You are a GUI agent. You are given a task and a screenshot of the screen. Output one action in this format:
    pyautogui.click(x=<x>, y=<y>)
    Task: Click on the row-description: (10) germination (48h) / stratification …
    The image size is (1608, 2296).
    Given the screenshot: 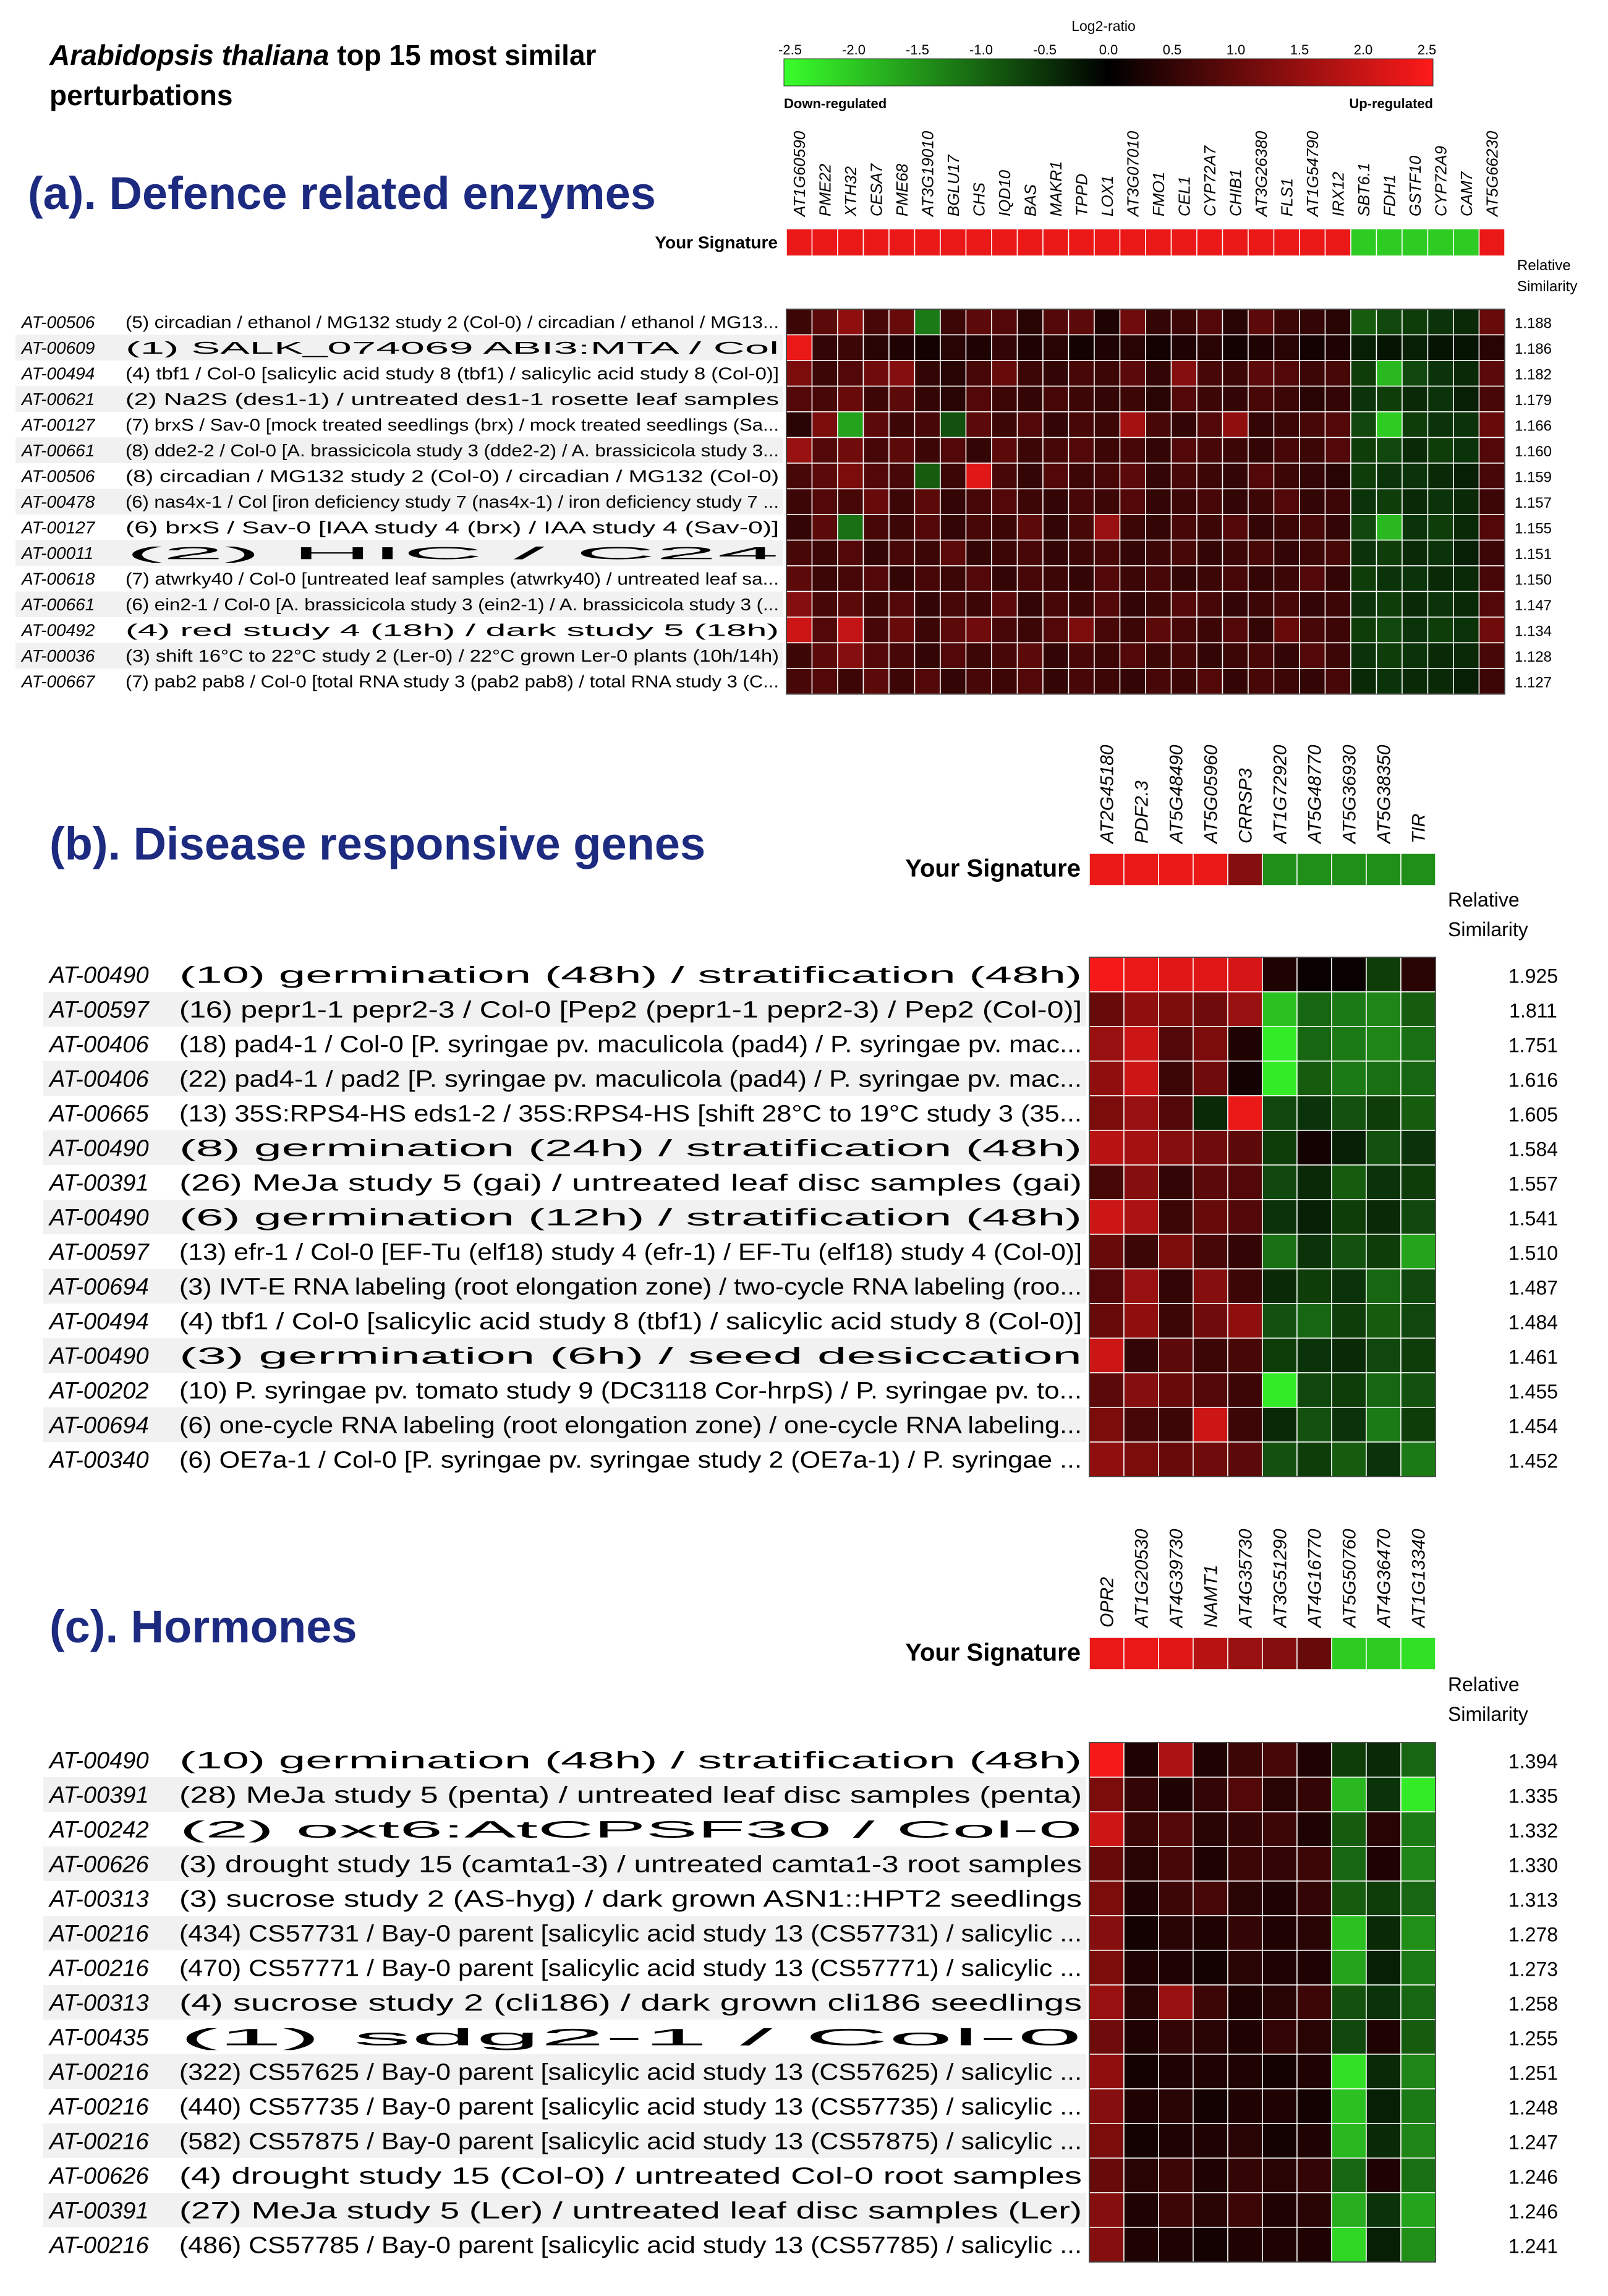 What is the action you would take?
    pyautogui.click(x=631, y=975)
    